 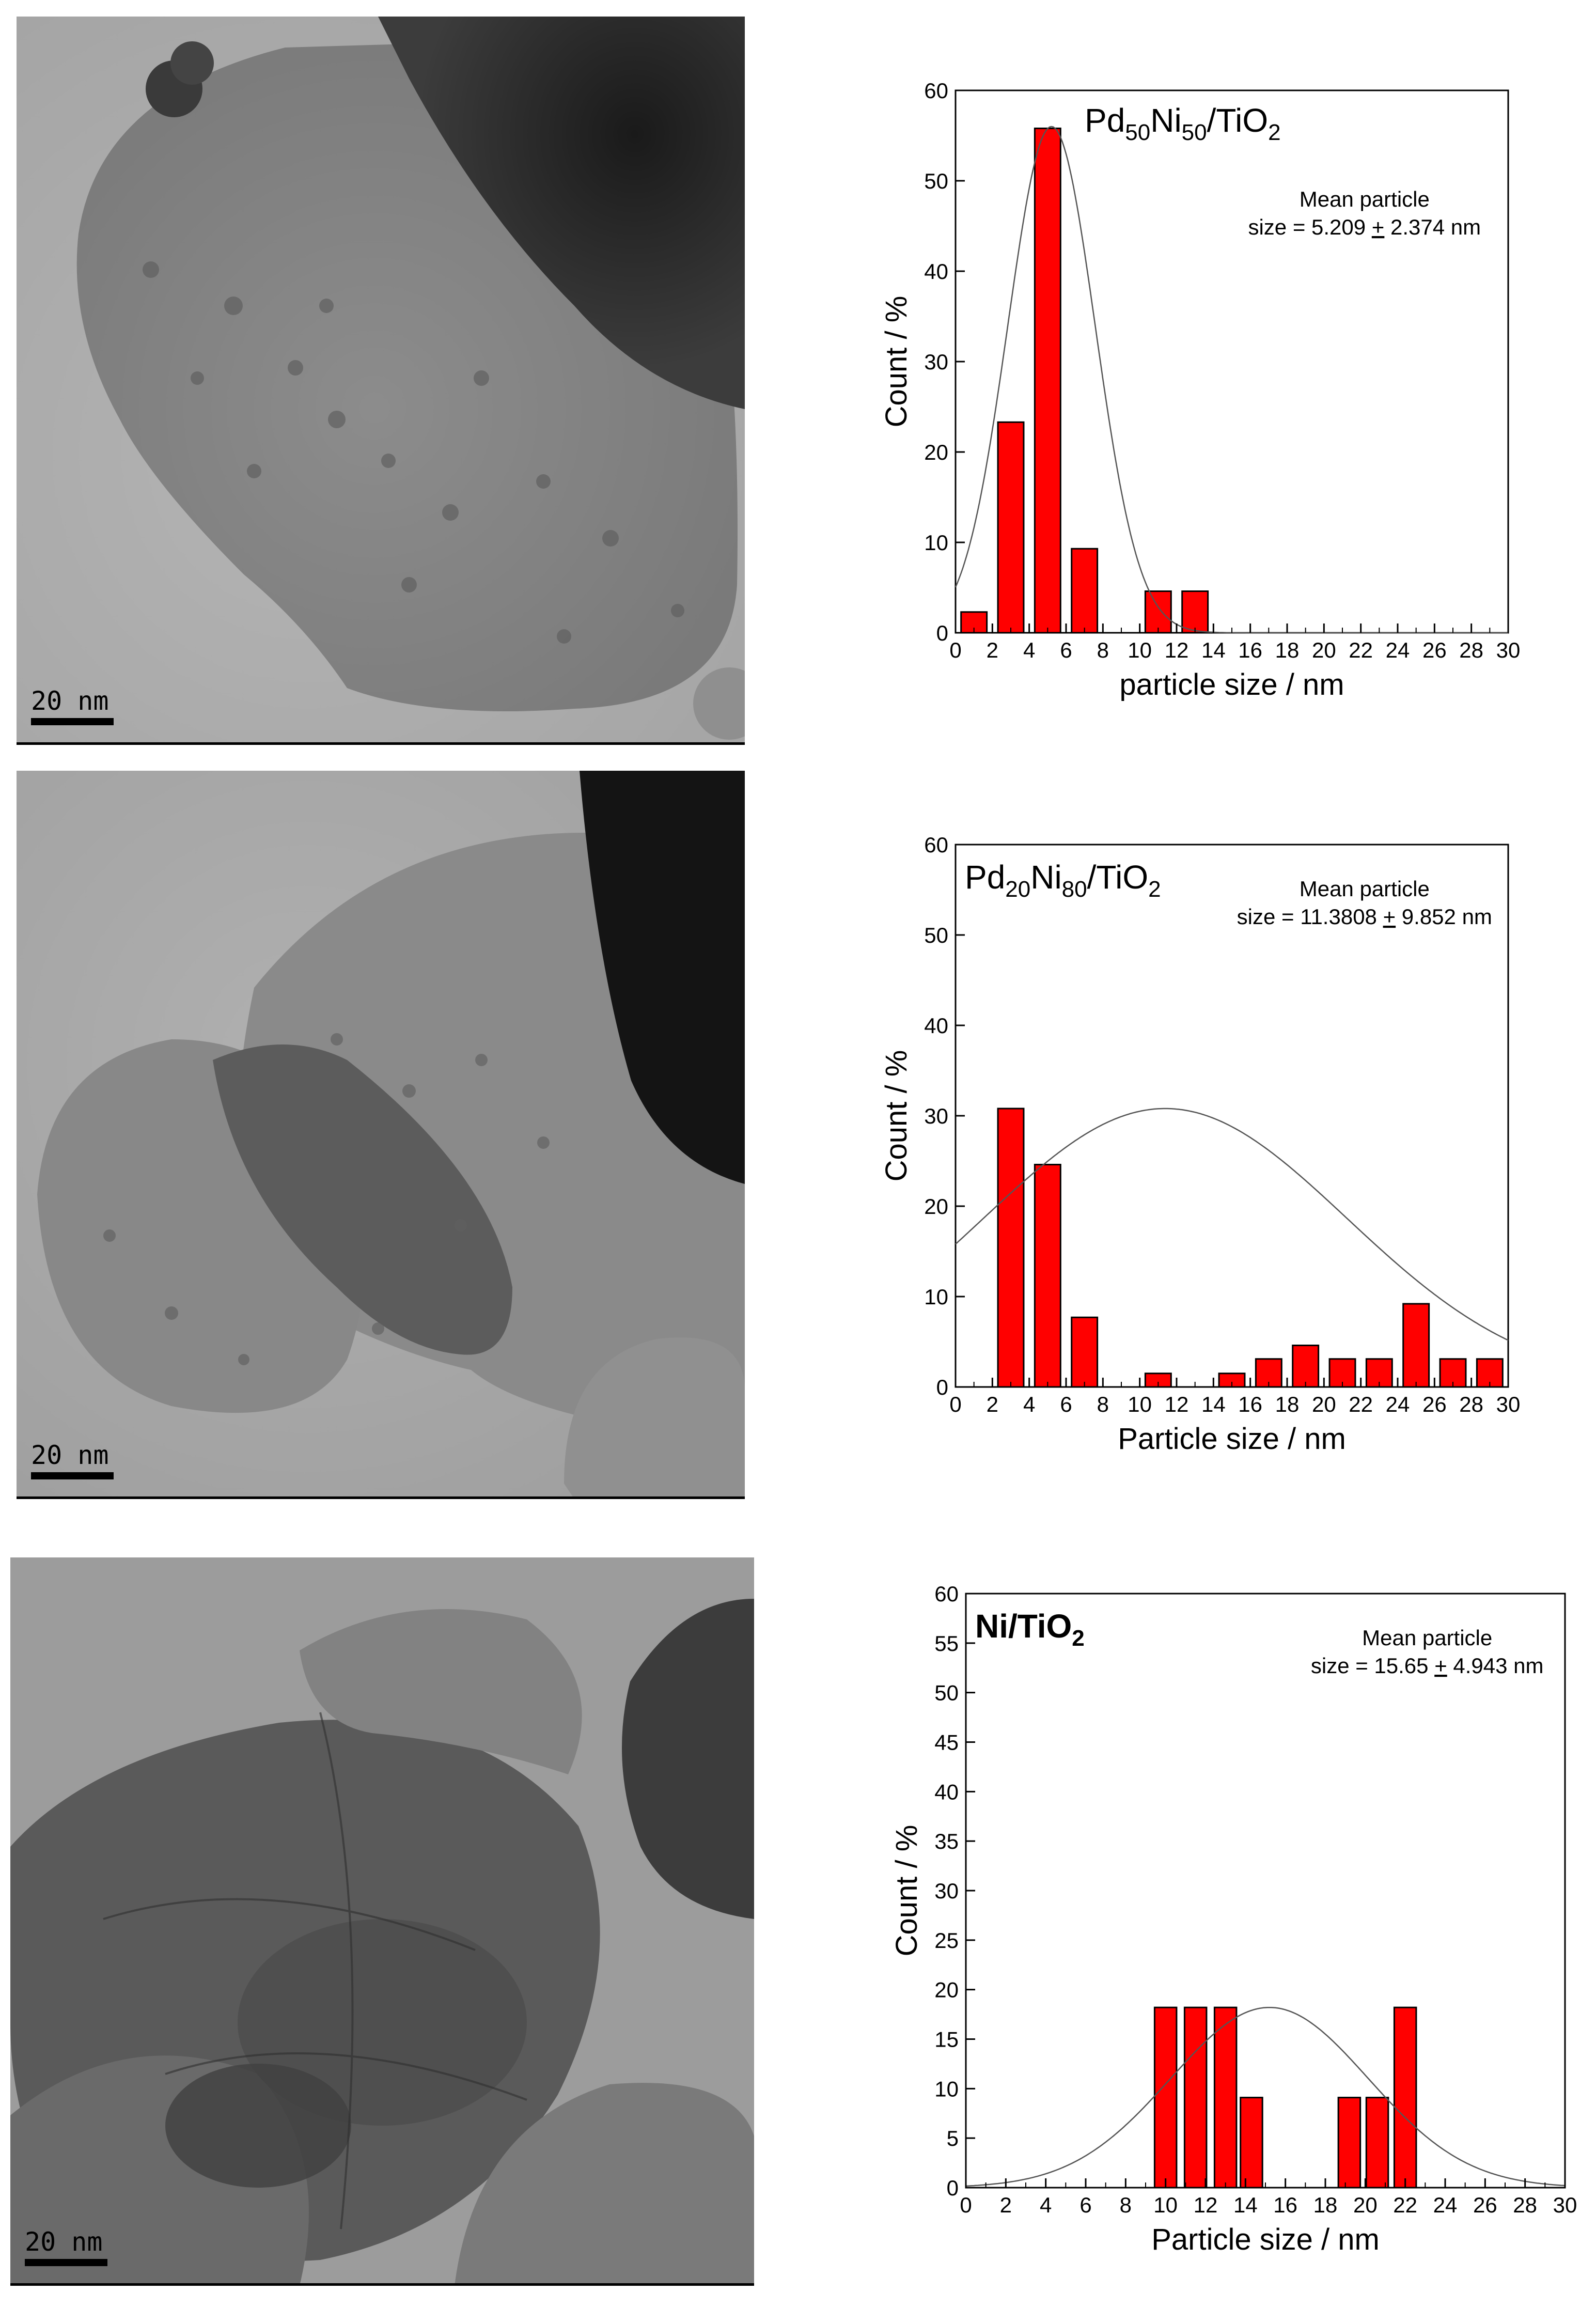 What do you see at coordinates (1232, 1439) in the screenshot?
I see `x-axis-label: Particle size / nm` at bounding box center [1232, 1439].